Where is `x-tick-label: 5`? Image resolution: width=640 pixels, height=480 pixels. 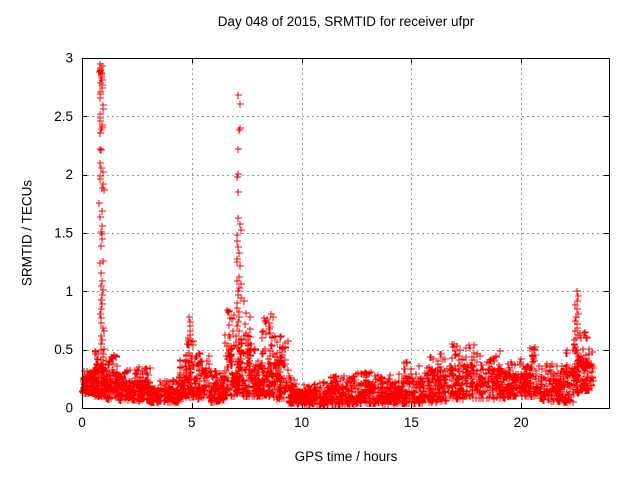 x-tick-label: 5 is located at coordinates (192, 422).